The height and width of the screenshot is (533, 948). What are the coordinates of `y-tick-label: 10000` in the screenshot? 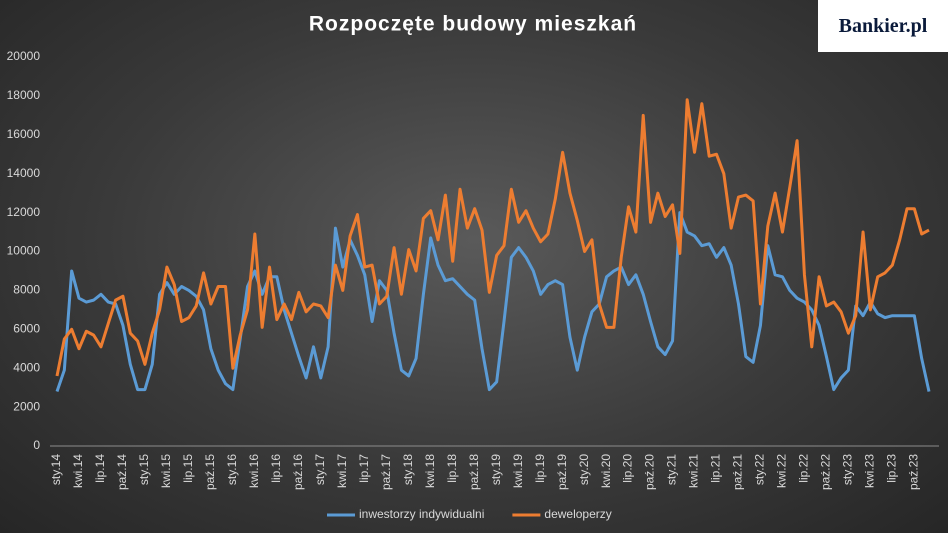 It's located at (24, 251).